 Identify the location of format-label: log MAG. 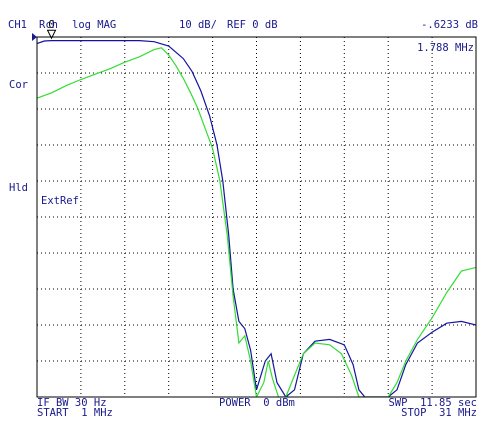
(94, 25).